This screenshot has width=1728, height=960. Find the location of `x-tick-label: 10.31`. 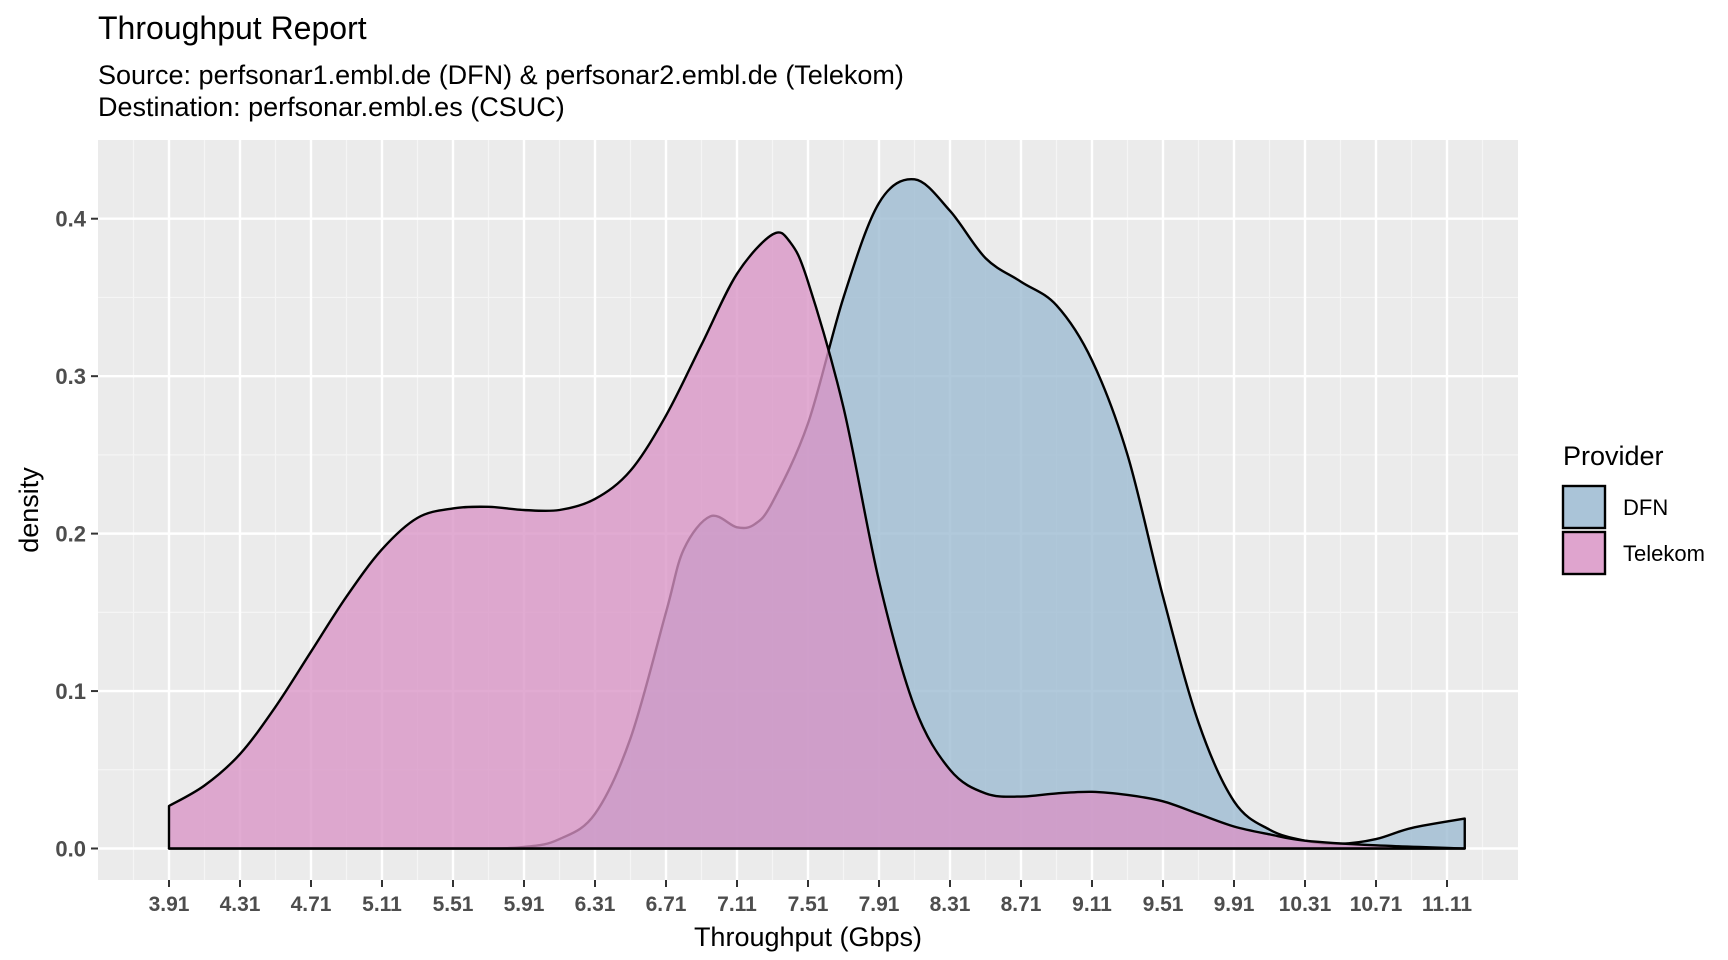

x-tick-label: 10.31 is located at coordinates (1305, 904).